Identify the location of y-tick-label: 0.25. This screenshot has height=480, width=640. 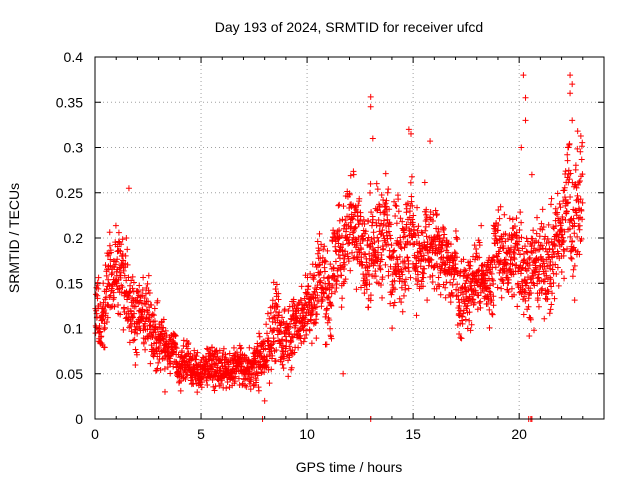
(69, 193).